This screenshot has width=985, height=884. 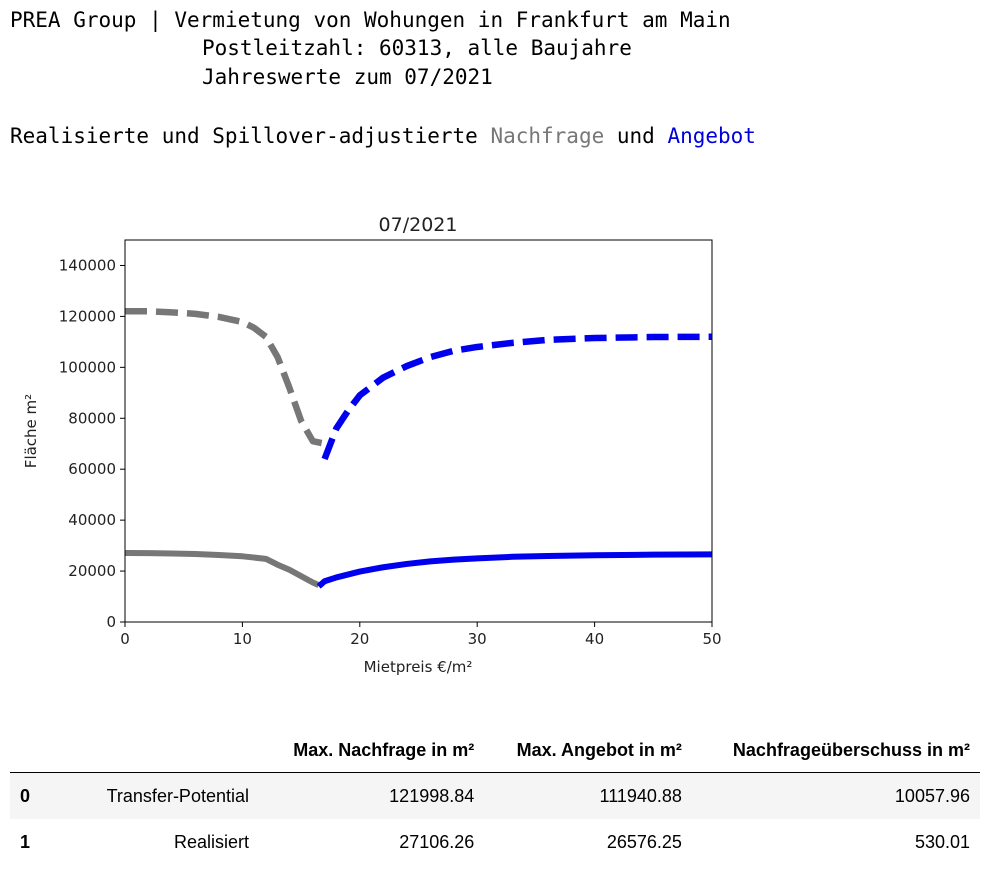 What do you see at coordinates (92, 418) in the screenshot?
I see `y-tick-label: 80000` at bounding box center [92, 418].